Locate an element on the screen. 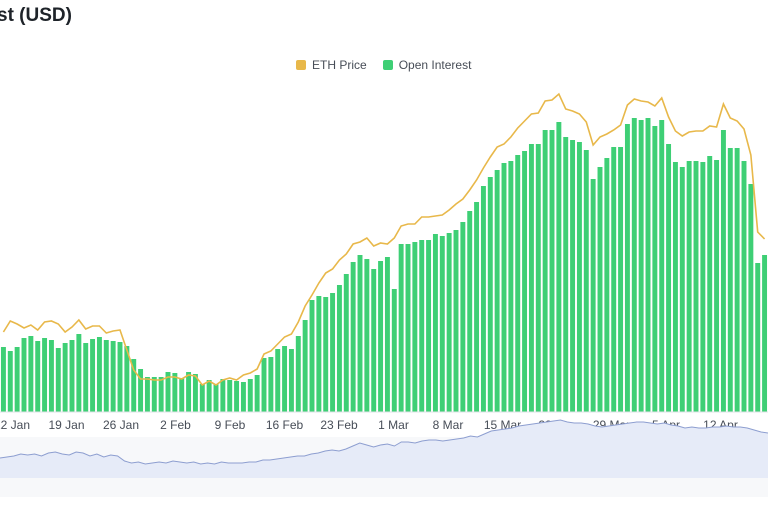 This screenshot has width=768, height=512. legend-item-open-interest: Open Interest is located at coordinates (426, 65).